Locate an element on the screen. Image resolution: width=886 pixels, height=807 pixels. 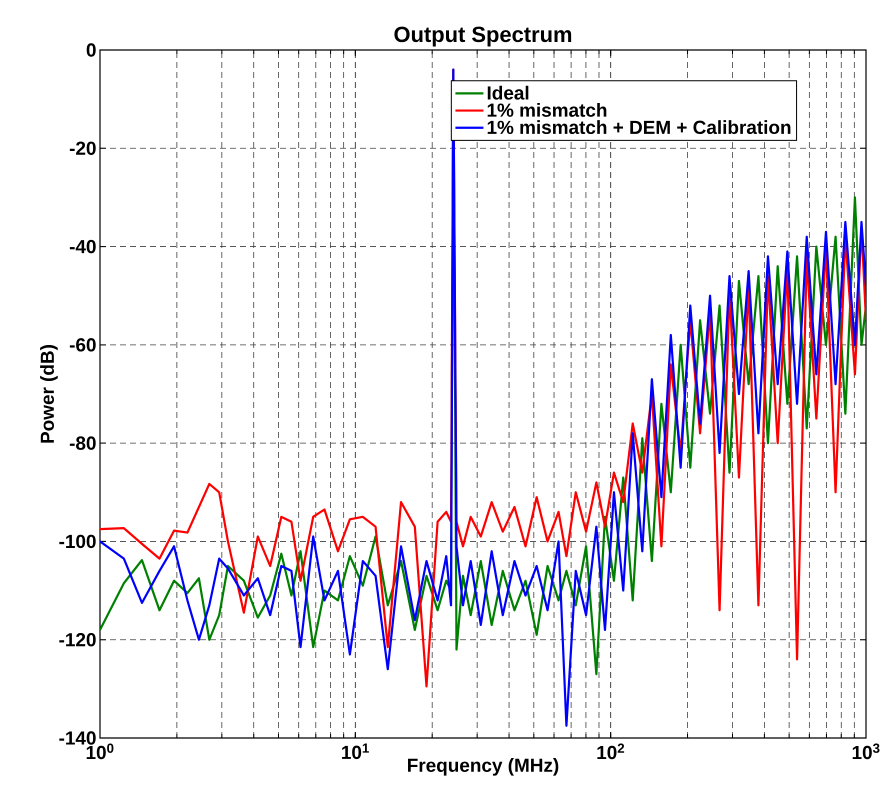
x-axis-title: Frequency (MHz) is located at coordinates (483, 767).